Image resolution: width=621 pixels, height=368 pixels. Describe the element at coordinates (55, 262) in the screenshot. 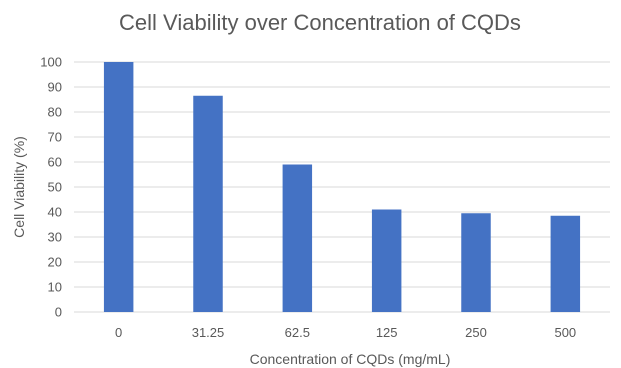

I see `y-tick-label: 20` at that location.